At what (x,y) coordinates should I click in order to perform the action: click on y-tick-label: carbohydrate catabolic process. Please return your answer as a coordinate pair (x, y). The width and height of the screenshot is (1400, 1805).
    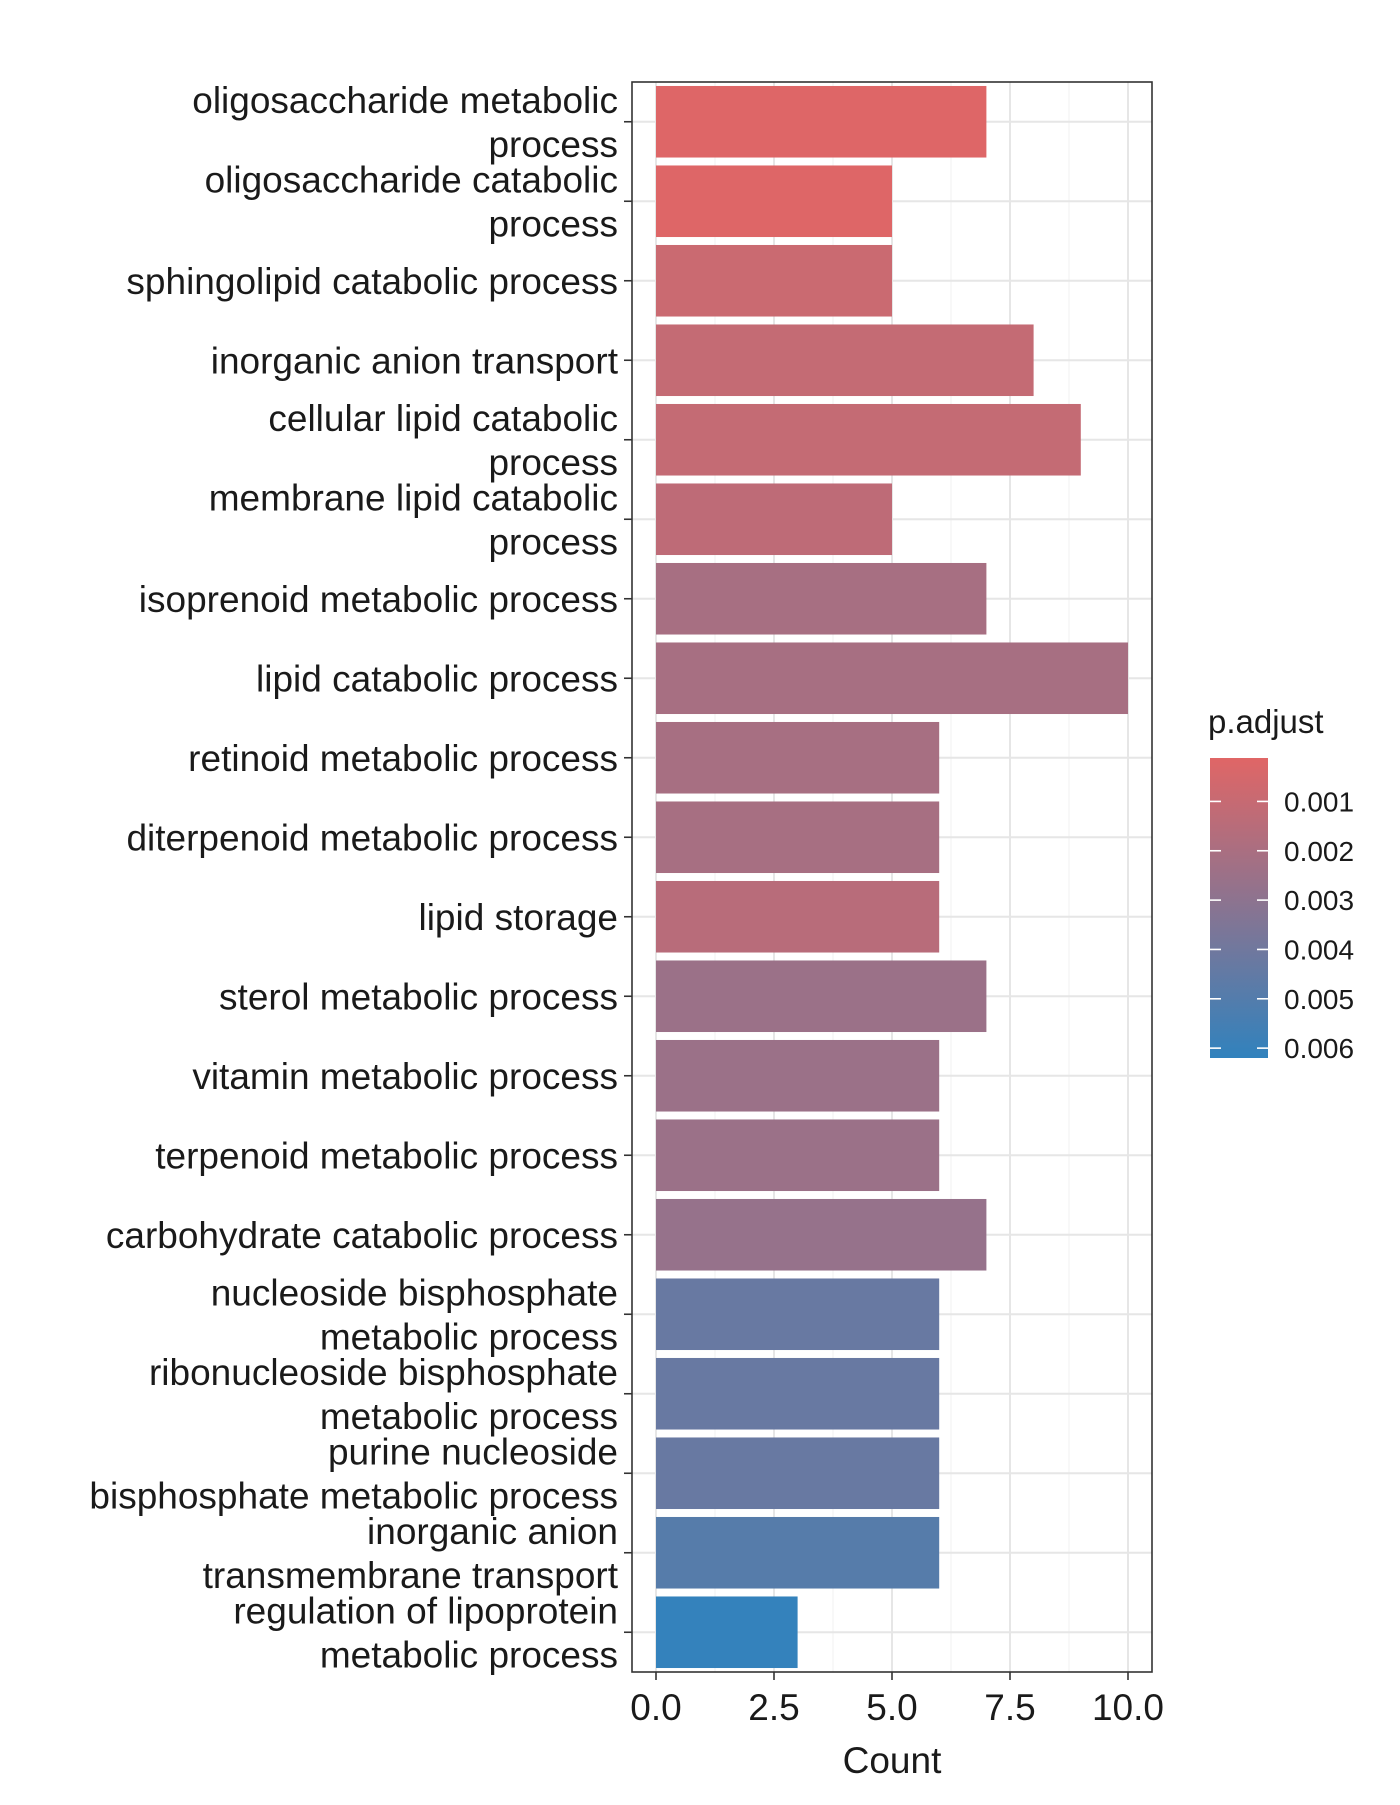
    Looking at the image, I should click on (362, 1235).